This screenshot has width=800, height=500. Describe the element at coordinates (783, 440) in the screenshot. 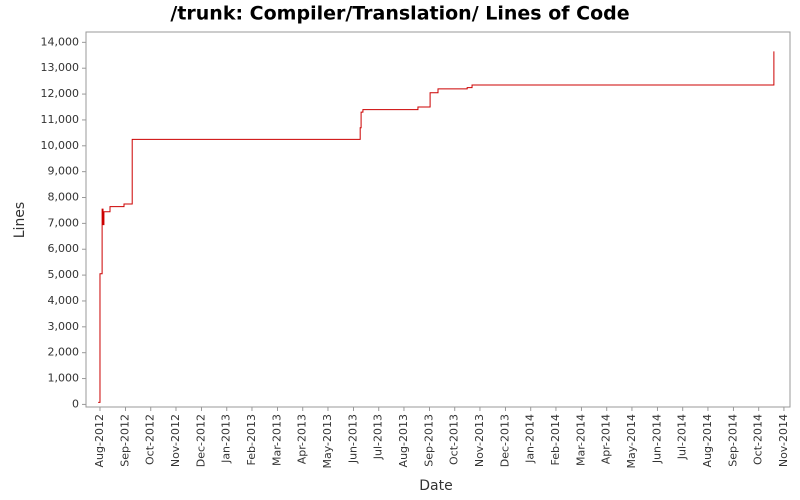

I see `x-tick-label: Nov-2014` at that location.